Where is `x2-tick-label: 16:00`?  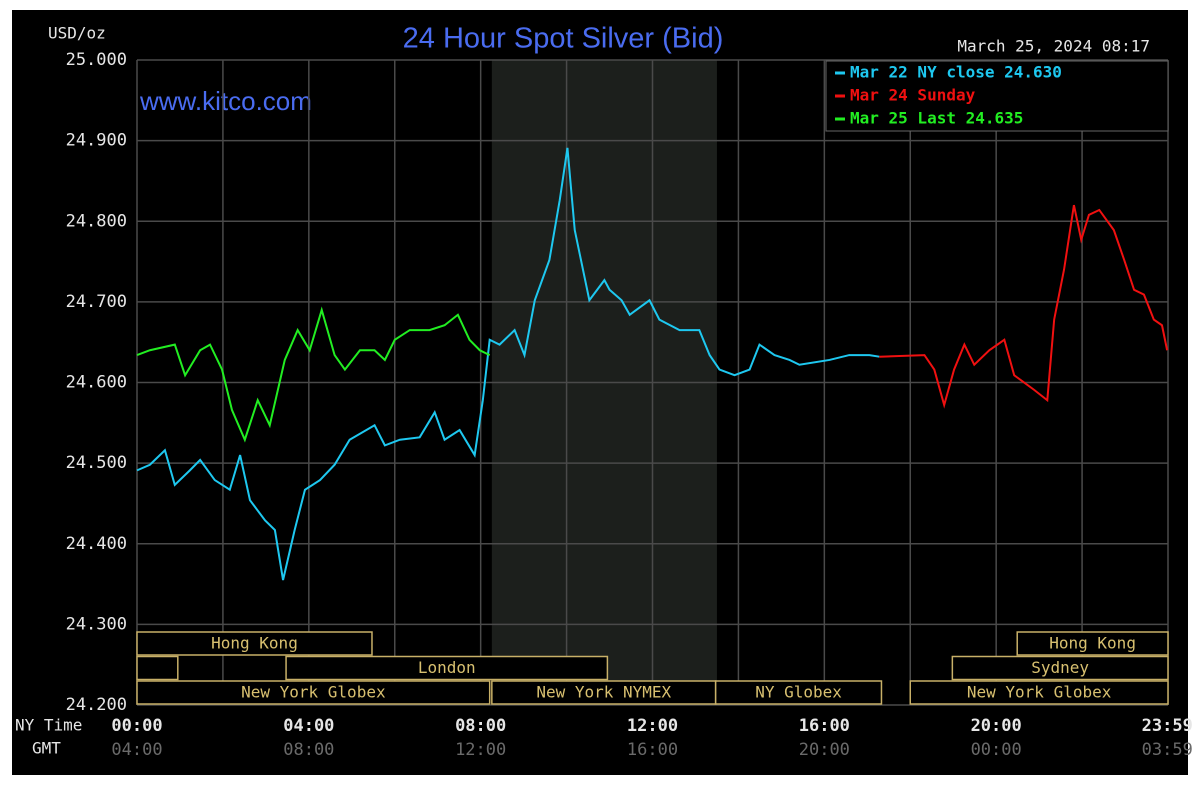
x2-tick-label: 16:00 is located at coordinates (652, 750).